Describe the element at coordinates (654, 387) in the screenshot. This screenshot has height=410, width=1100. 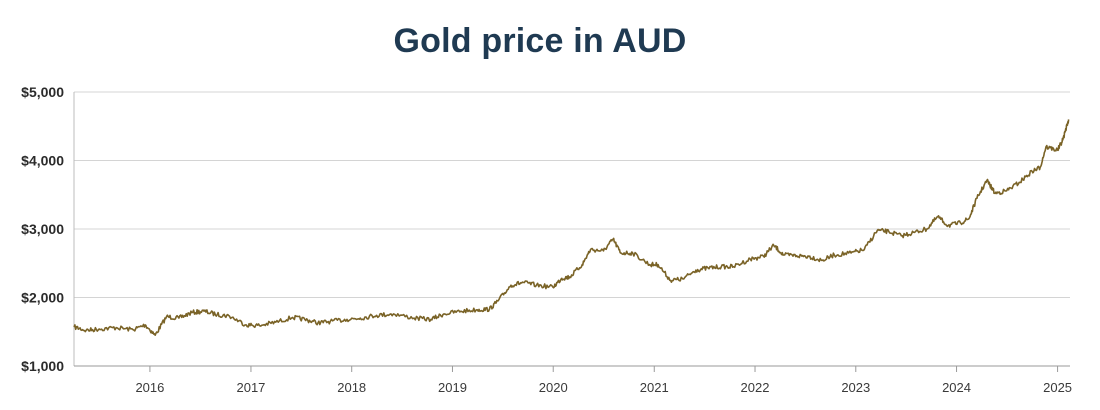
I see `x-tick-label: 2021` at that location.